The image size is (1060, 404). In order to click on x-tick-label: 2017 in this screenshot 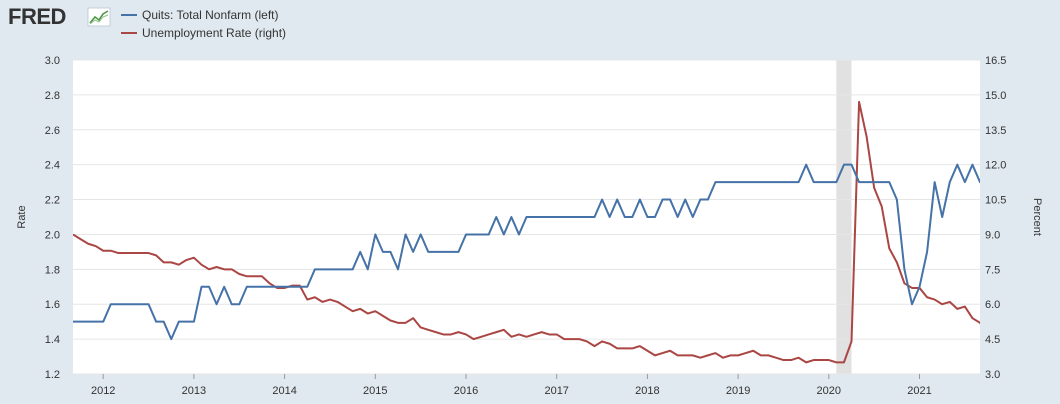, I will do `click(556, 391)`.